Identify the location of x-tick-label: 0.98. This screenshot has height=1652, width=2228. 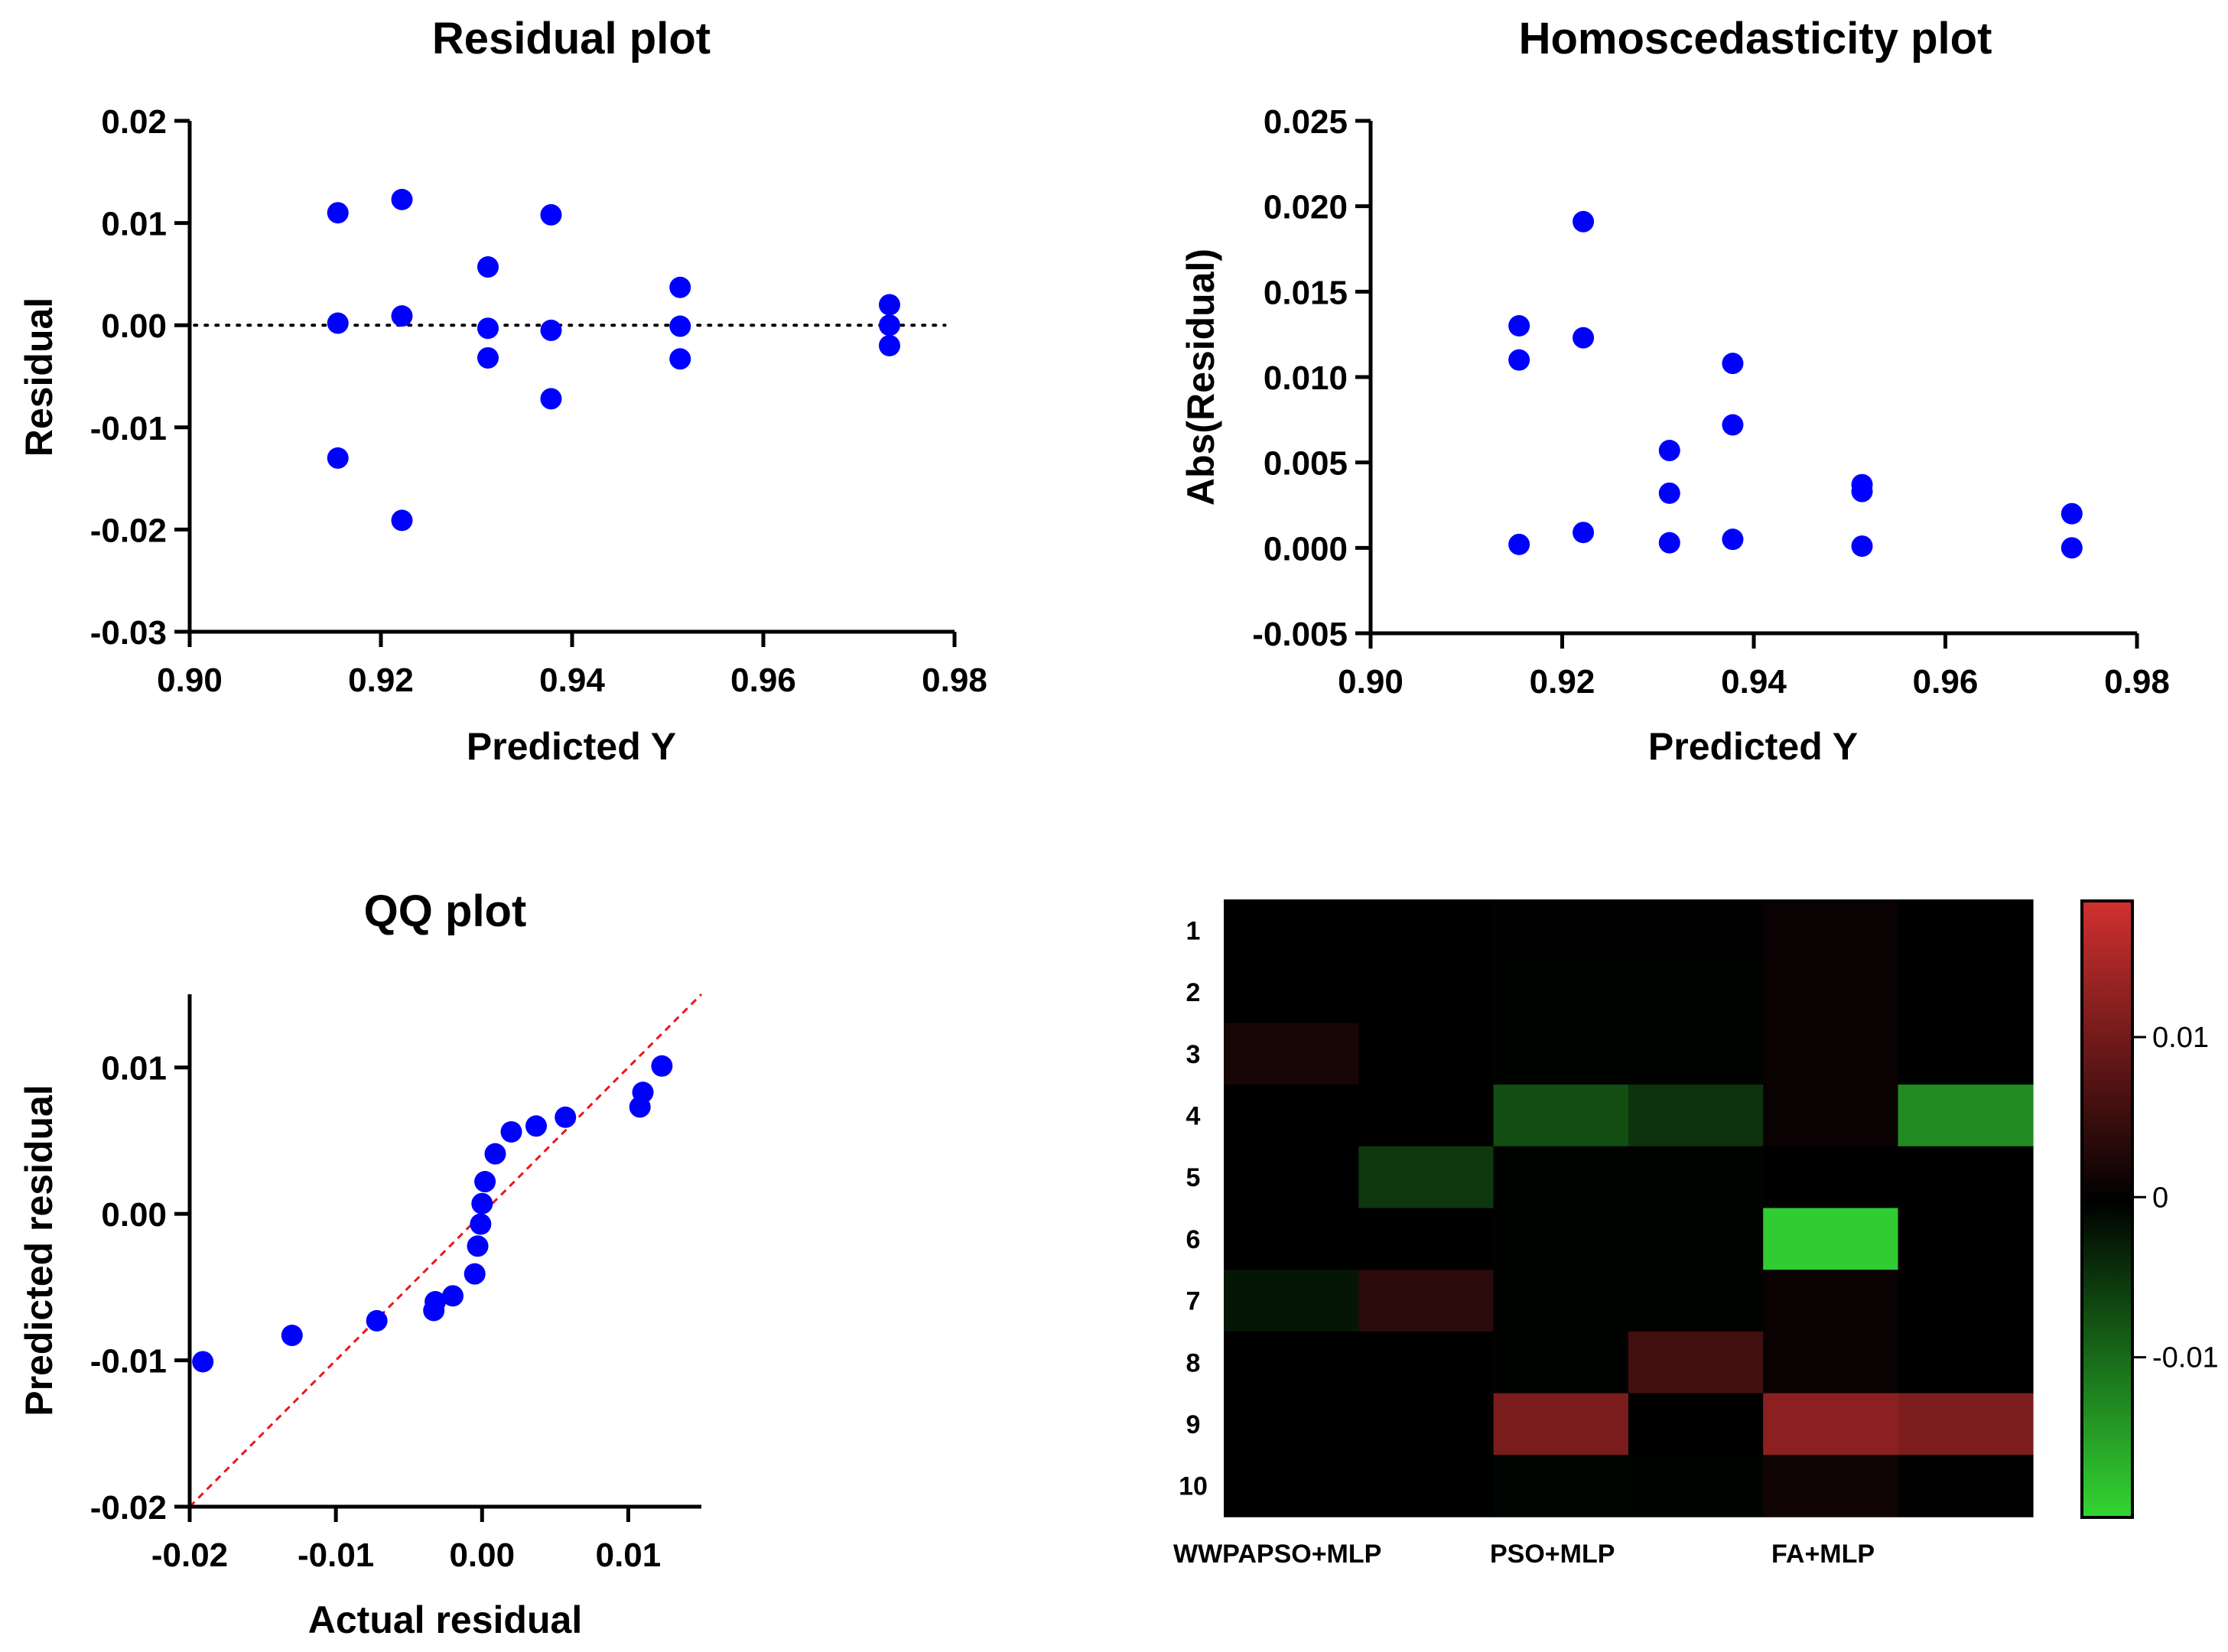
(954, 681).